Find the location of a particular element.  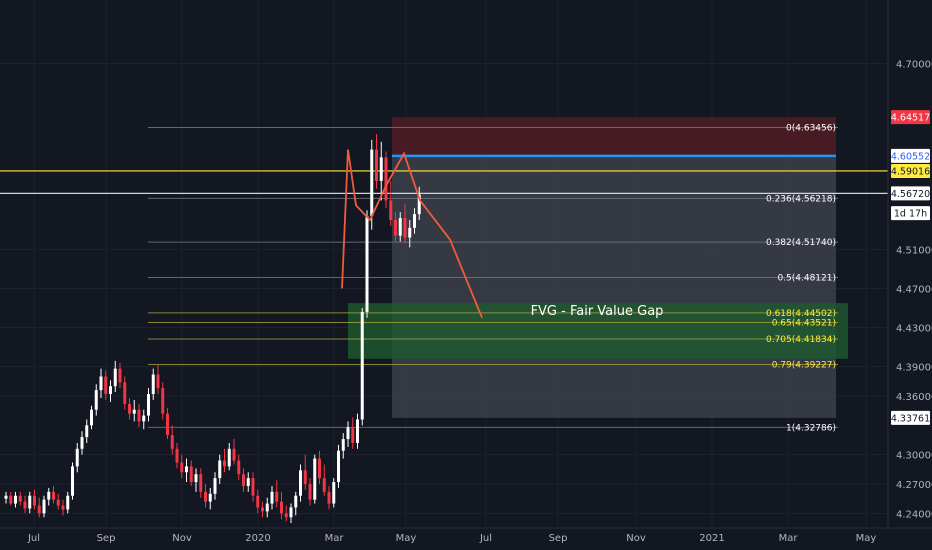

time-tick-11: May is located at coordinates (866, 538).